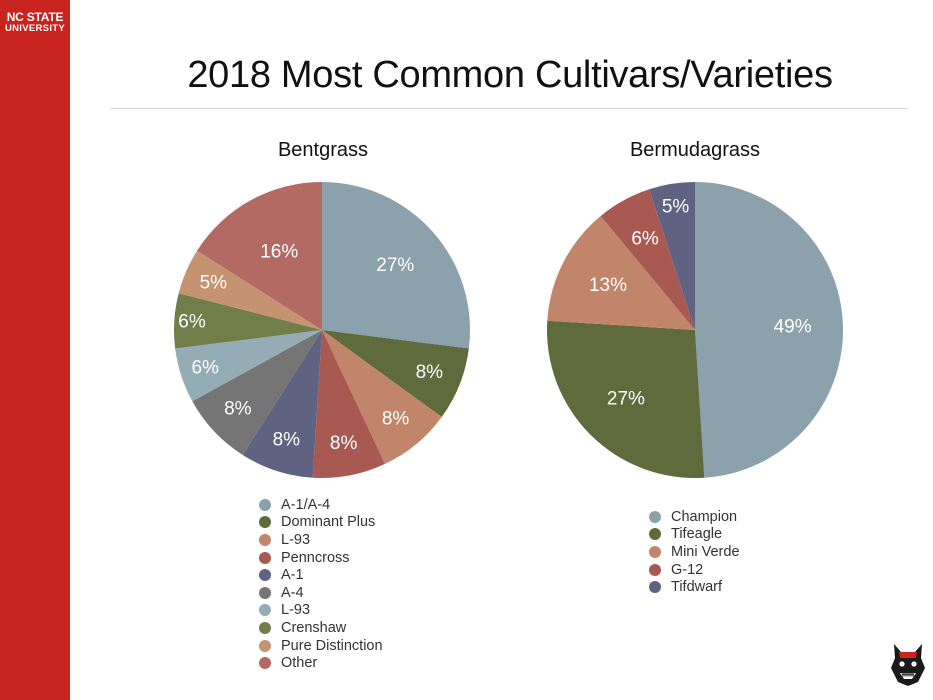  Describe the element at coordinates (292, 592) in the screenshot. I see `legend-label: A-4` at that location.